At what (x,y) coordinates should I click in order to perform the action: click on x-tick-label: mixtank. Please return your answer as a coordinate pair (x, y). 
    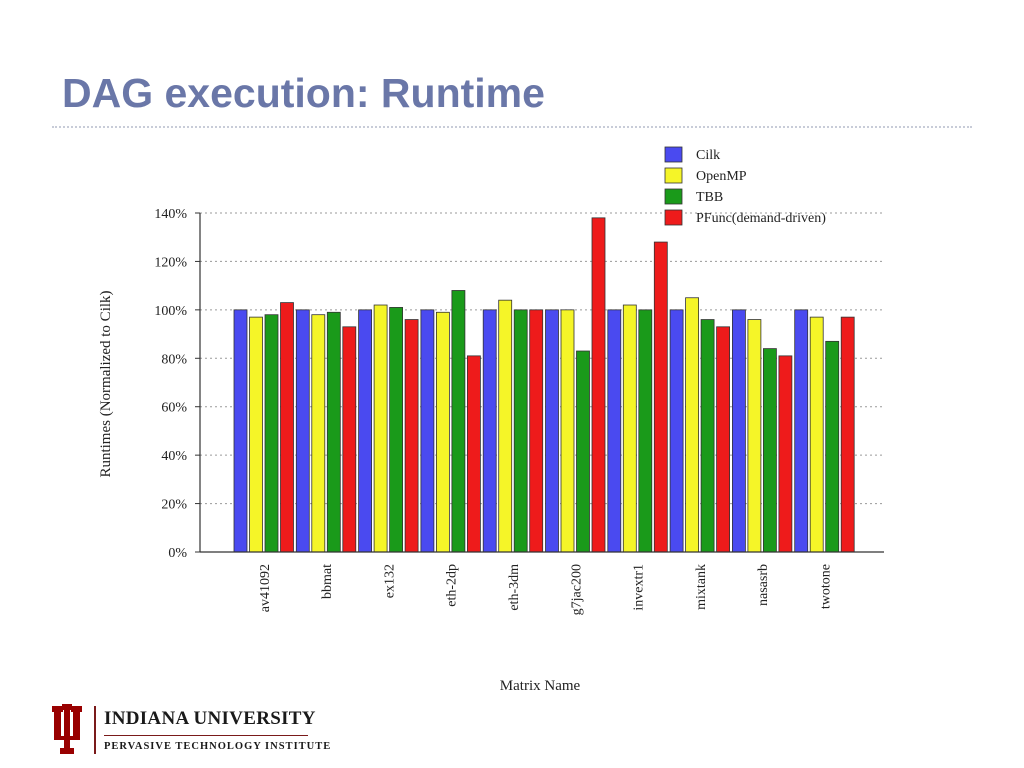
    Looking at the image, I should click on (701, 587).